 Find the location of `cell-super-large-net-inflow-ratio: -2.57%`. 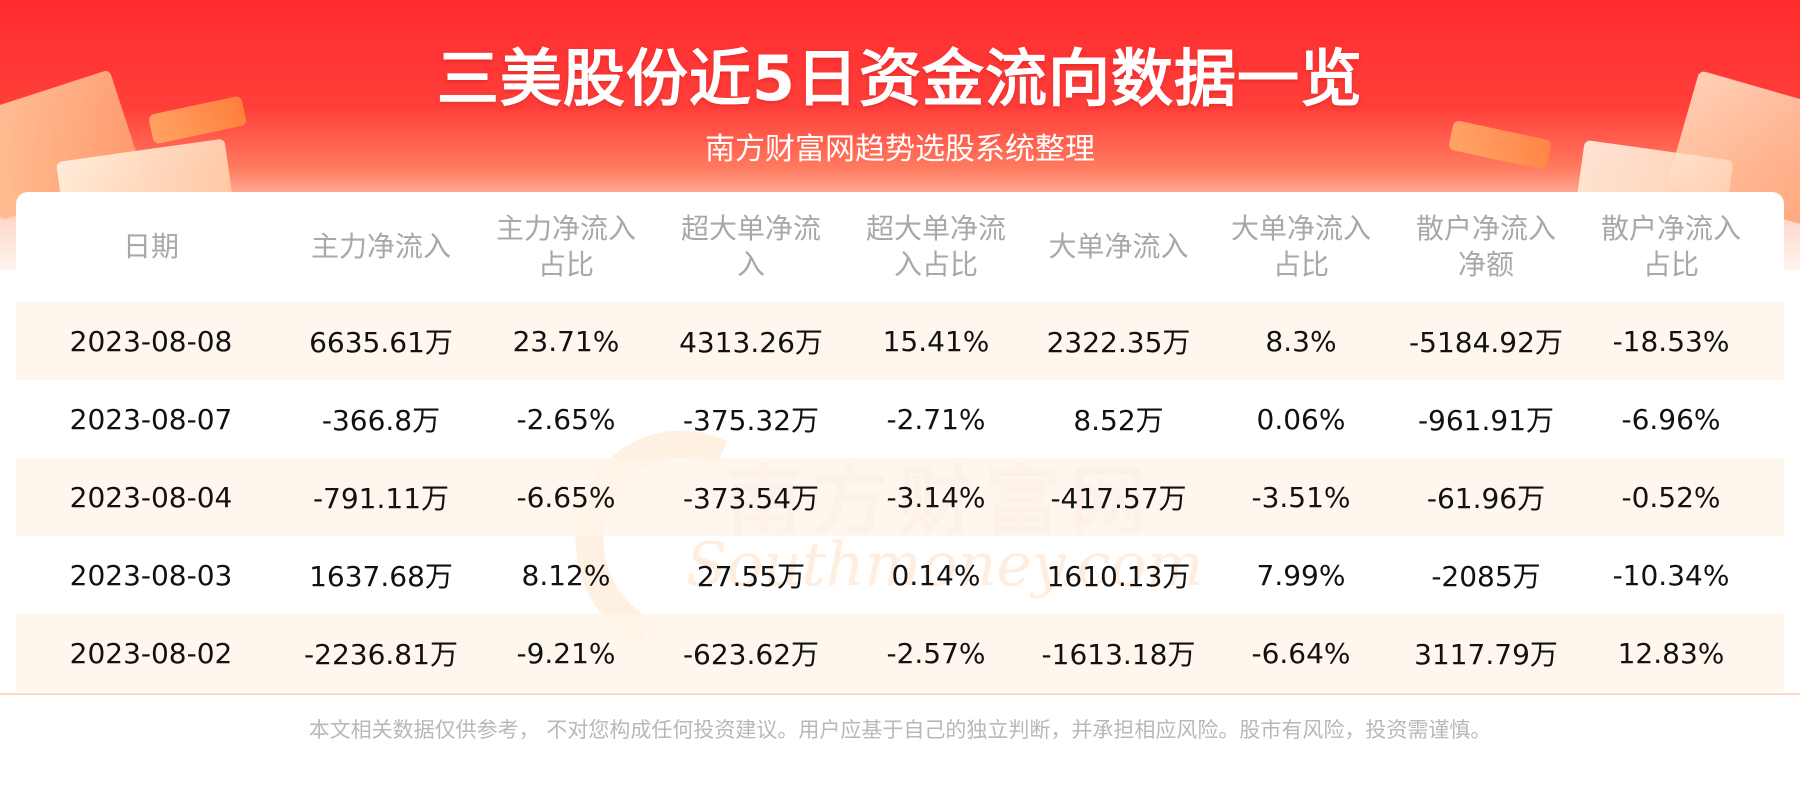

cell-super-large-net-inflow-ratio: -2.57% is located at coordinates (936, 653).